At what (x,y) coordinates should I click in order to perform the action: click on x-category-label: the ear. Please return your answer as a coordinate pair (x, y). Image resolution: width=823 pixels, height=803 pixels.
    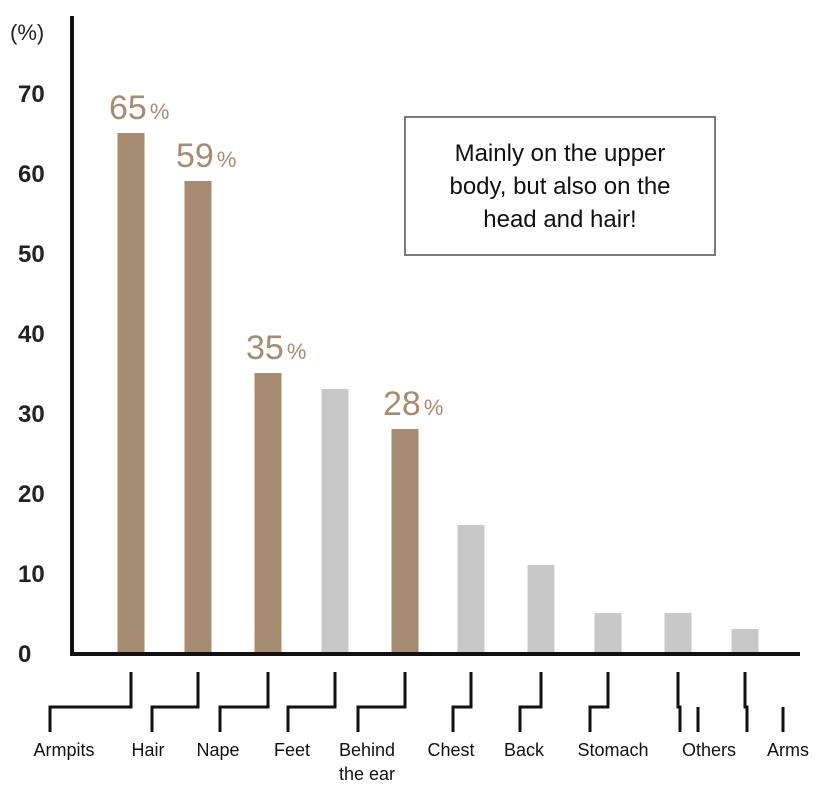
    Looking at the image, I should click on (367, 774).